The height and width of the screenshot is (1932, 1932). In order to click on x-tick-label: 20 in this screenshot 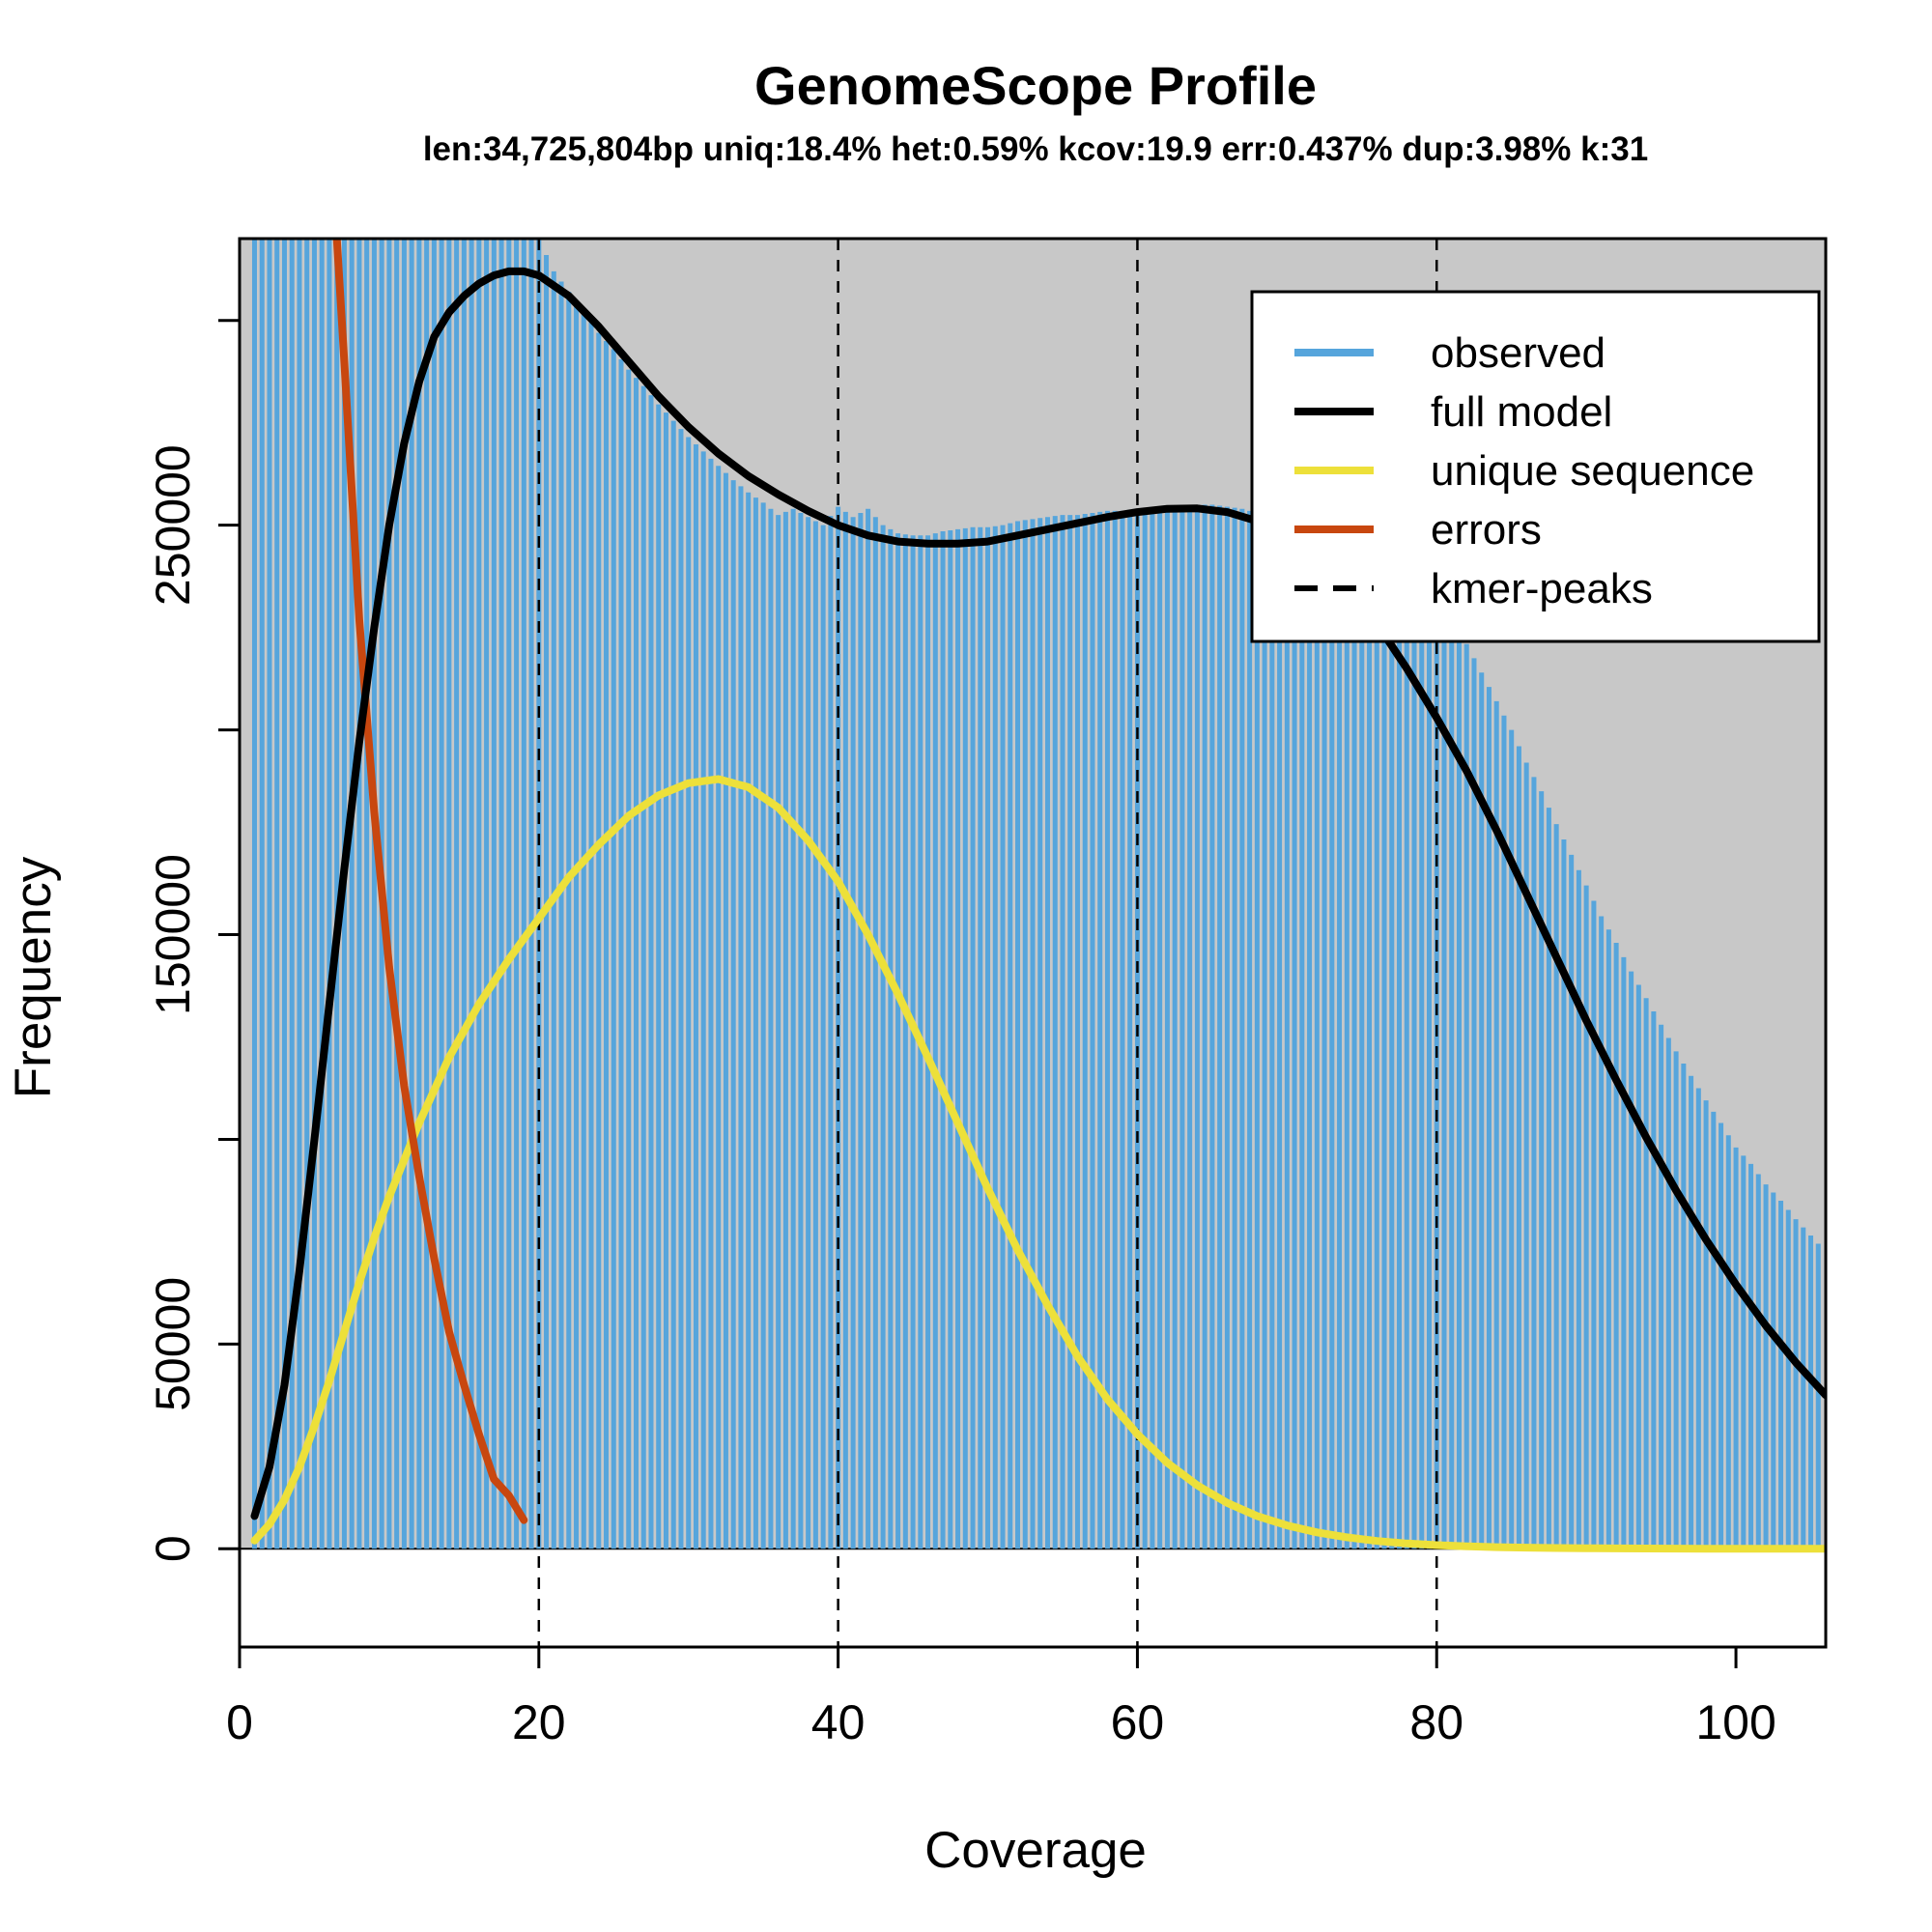, I will do `click(539, 1722)`.